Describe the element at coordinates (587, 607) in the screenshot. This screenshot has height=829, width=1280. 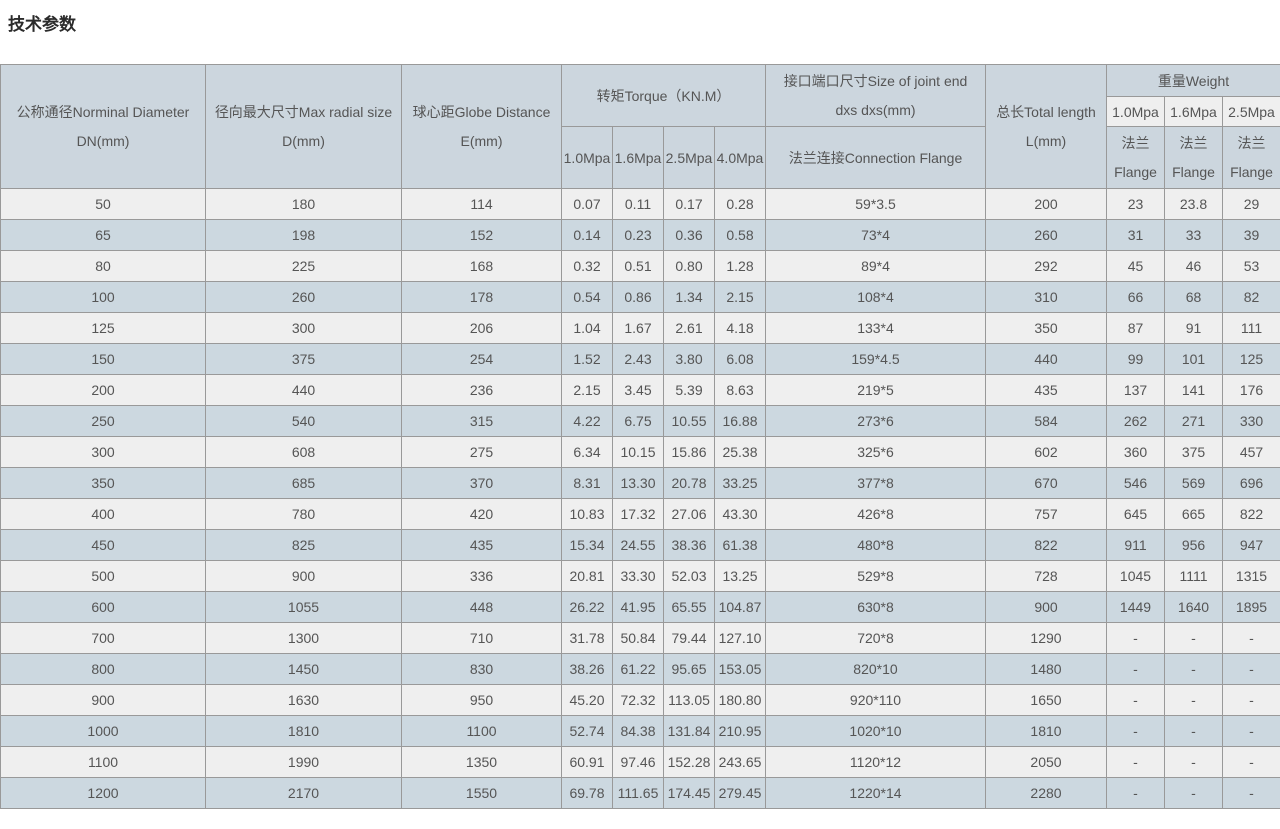
I see `table-cell: 26.22` at that location.